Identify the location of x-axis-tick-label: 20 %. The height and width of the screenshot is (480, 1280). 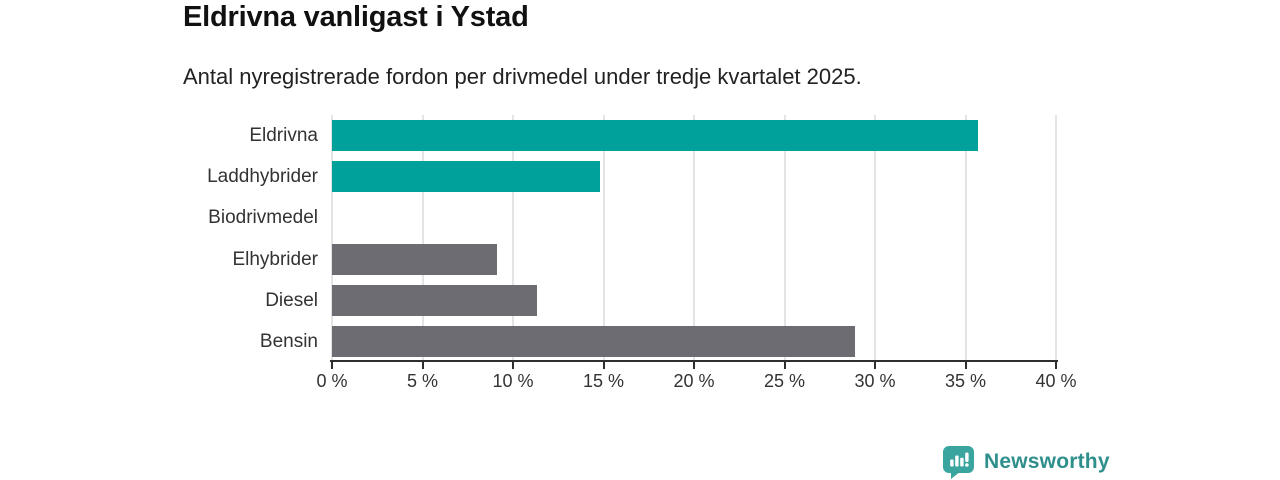
(694, 381).